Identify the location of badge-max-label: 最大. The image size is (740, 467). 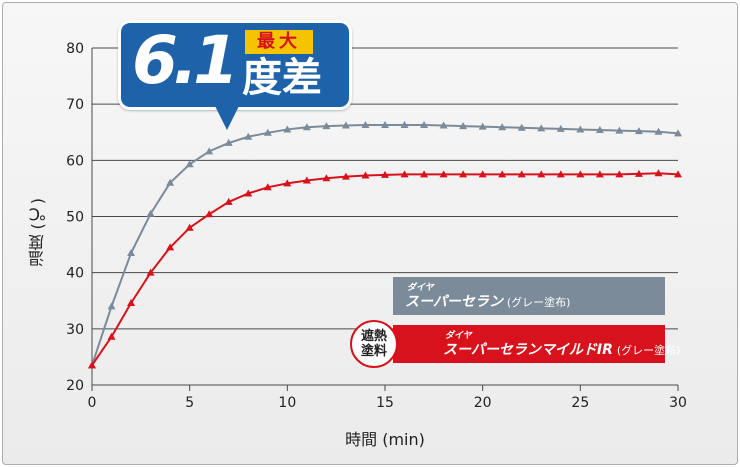
(279, 42).